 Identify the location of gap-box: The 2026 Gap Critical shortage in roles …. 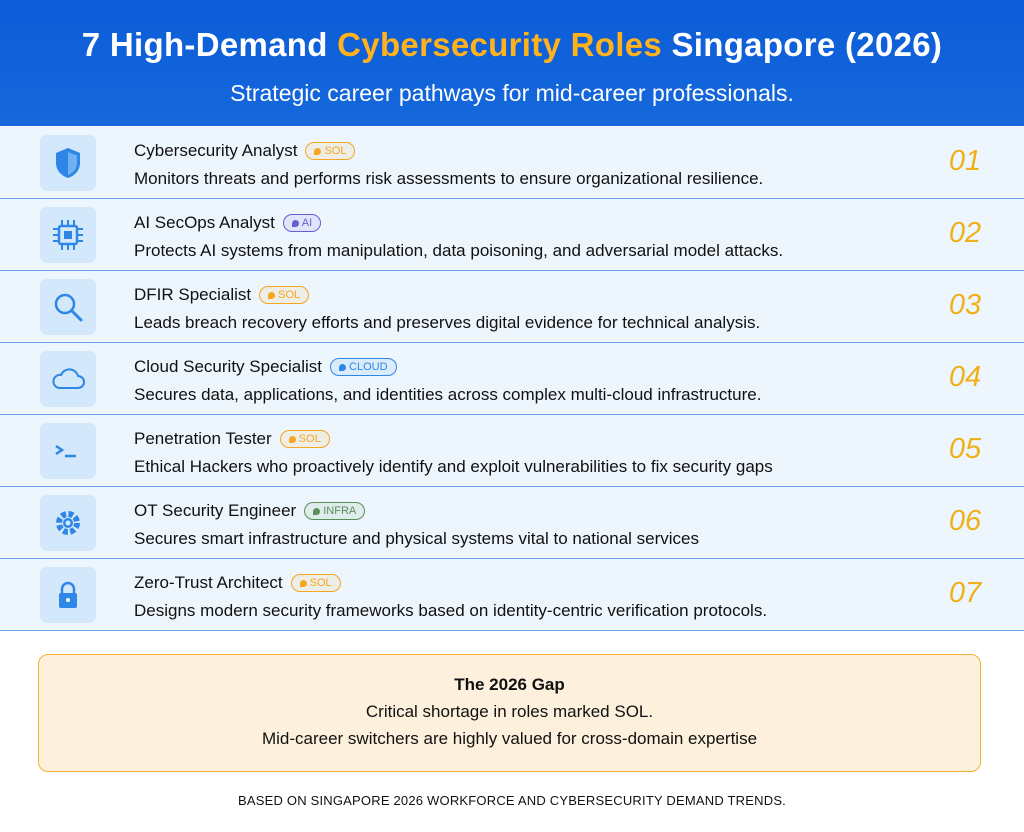
(509, 713).